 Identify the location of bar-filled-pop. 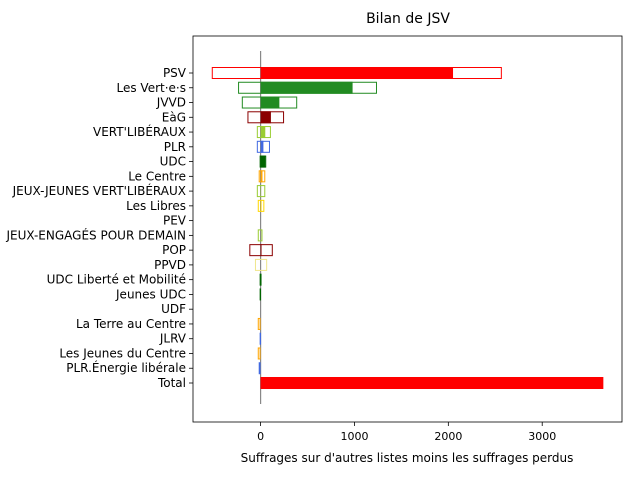
(261, 250).